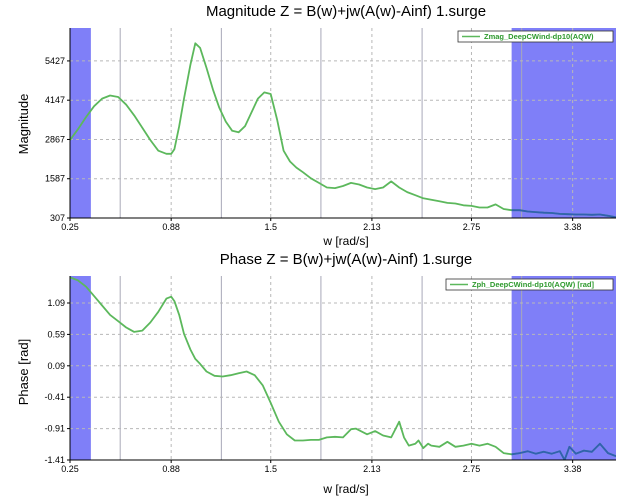 This screenshot has height=504, width=626. I want to click on phase-x-tick-label: 2.13, so click(372, 469).